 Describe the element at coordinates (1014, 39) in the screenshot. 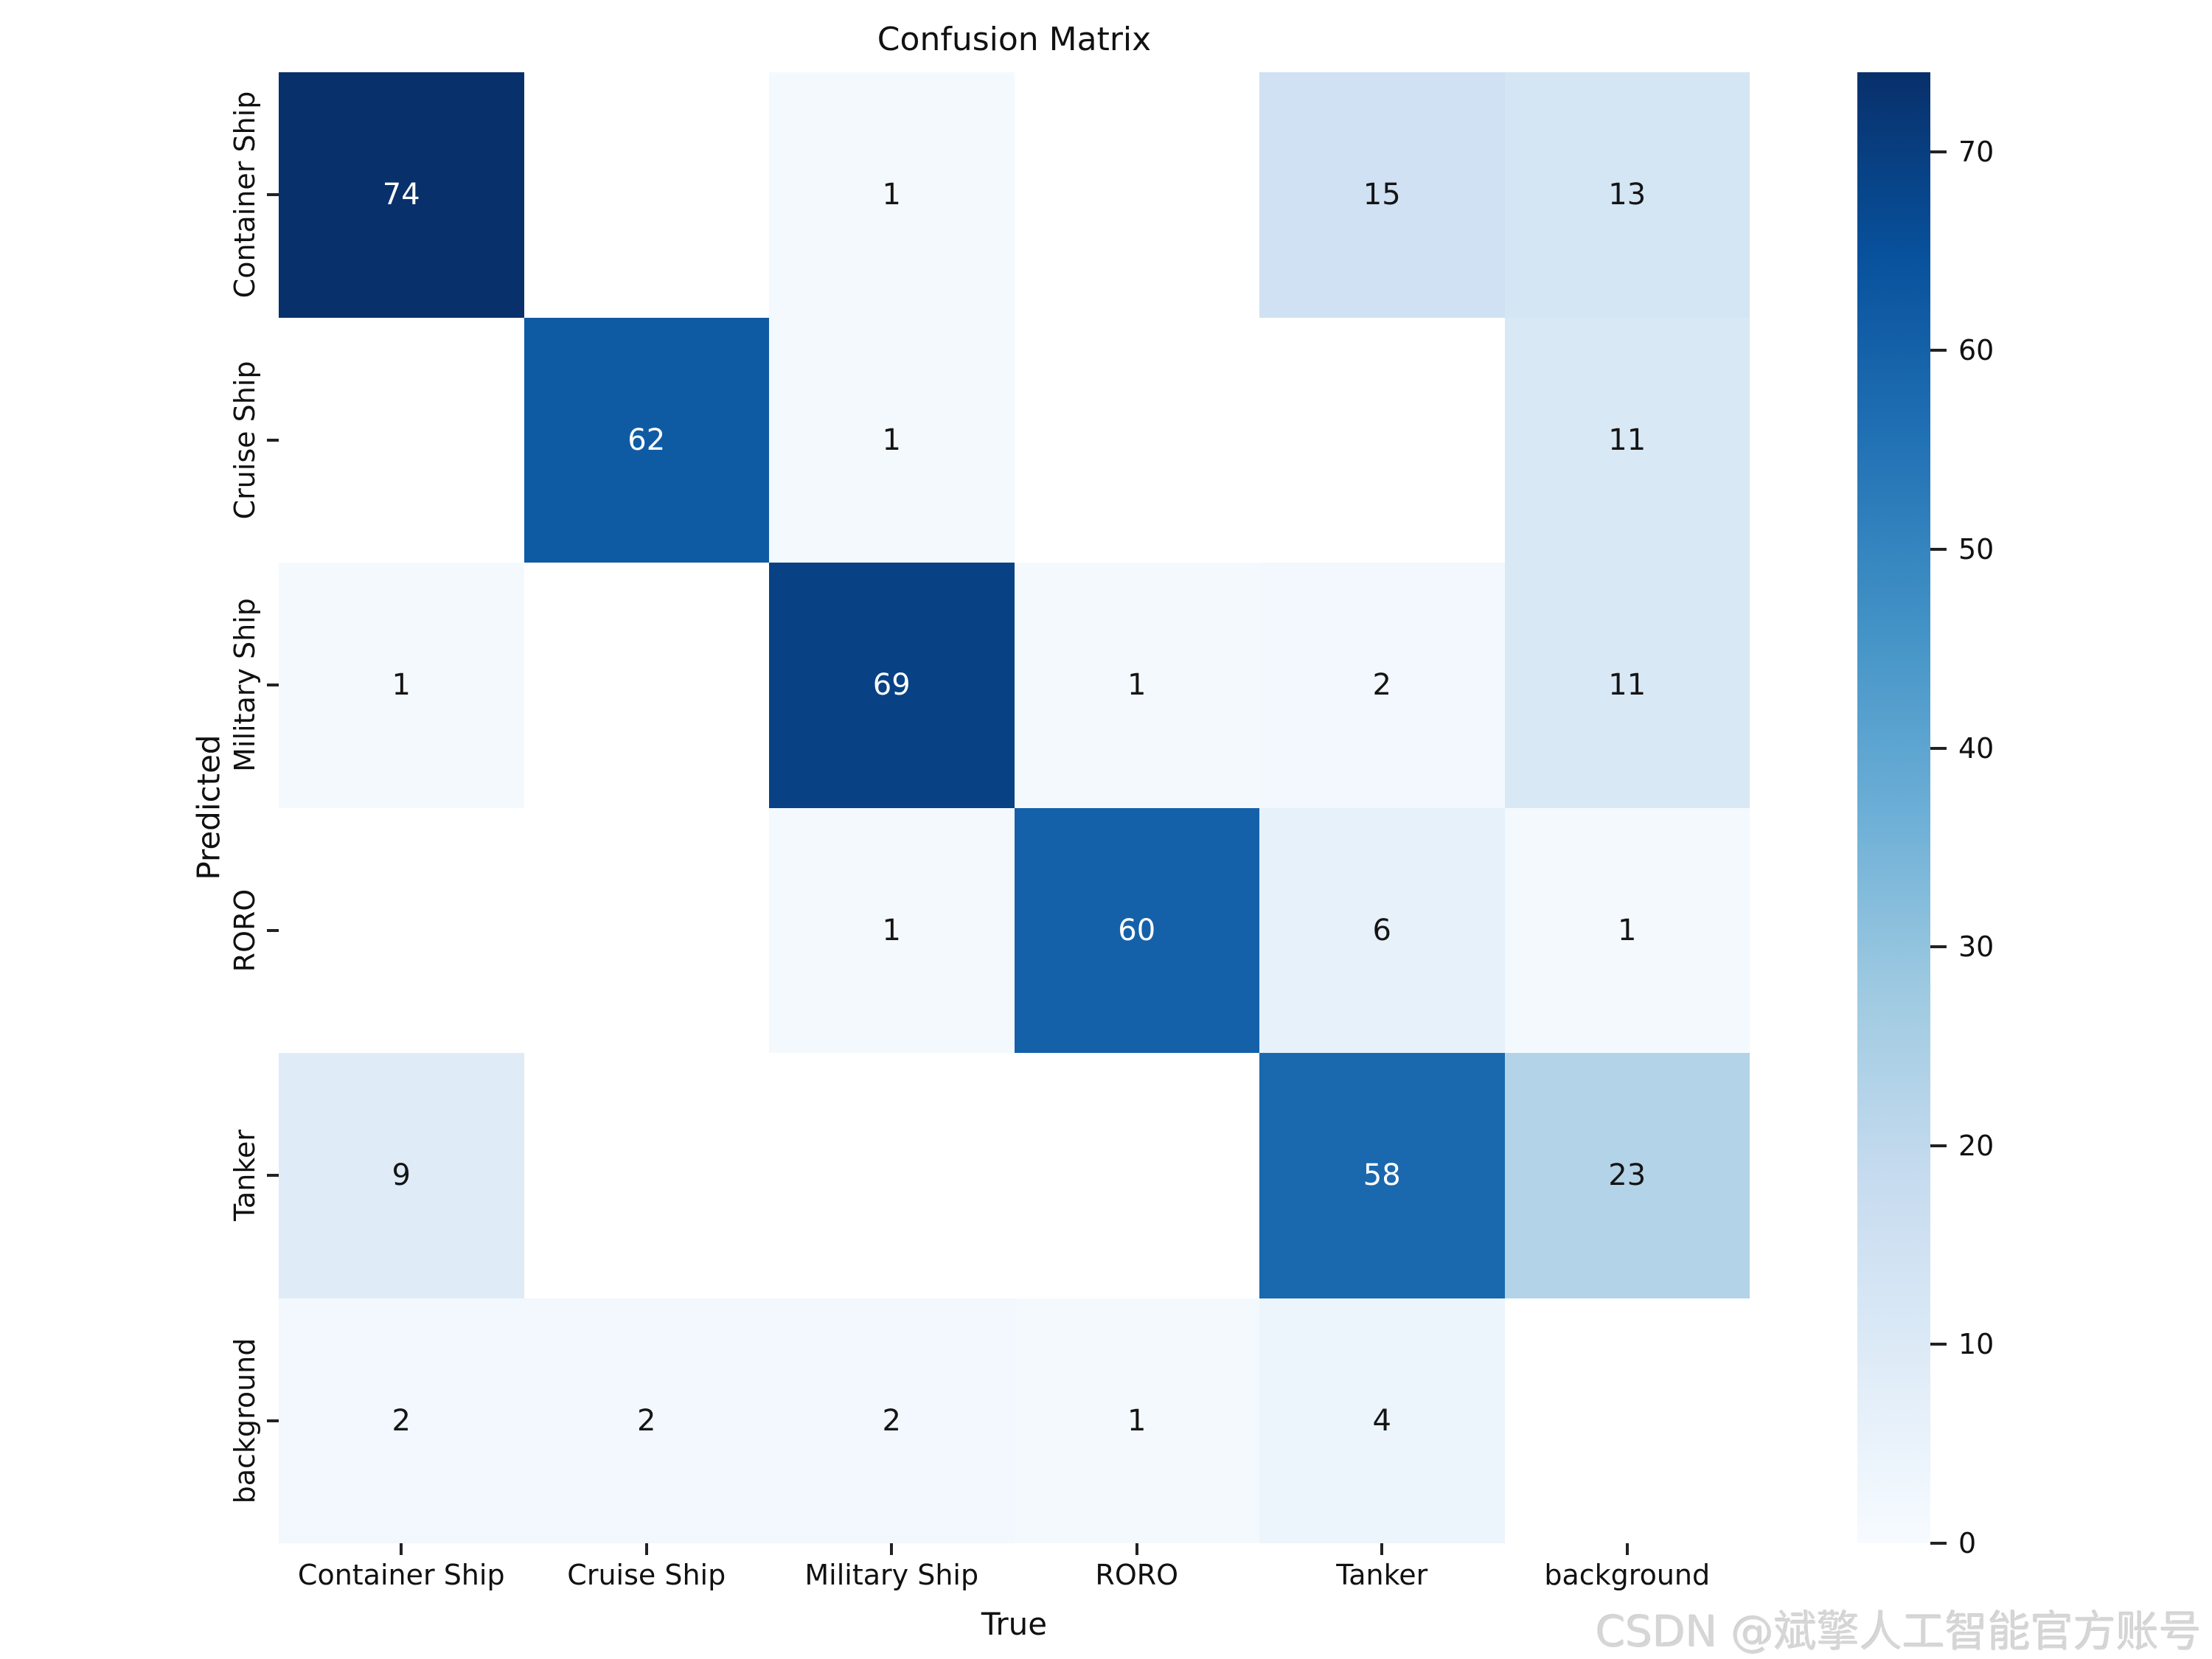

I see `chart-title: Confusion Matrix` at that location.